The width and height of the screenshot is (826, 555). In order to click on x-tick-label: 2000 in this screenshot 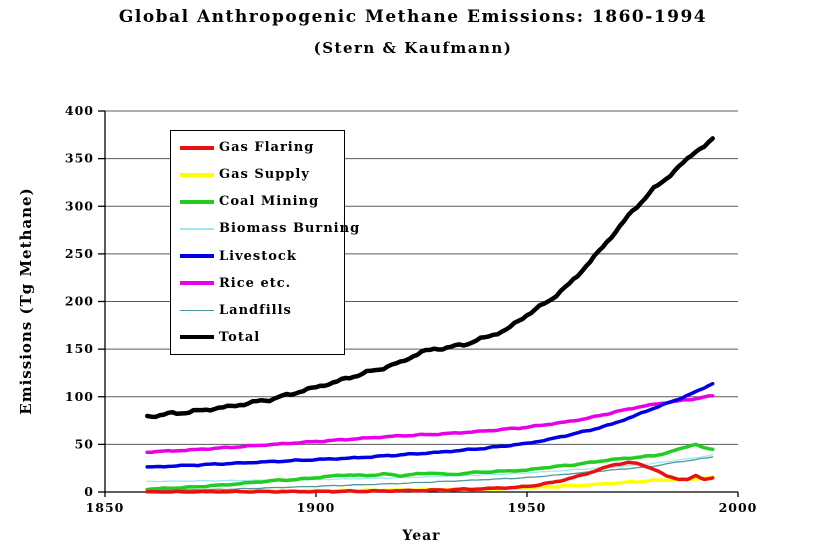, I will do `click(738, 507)`.